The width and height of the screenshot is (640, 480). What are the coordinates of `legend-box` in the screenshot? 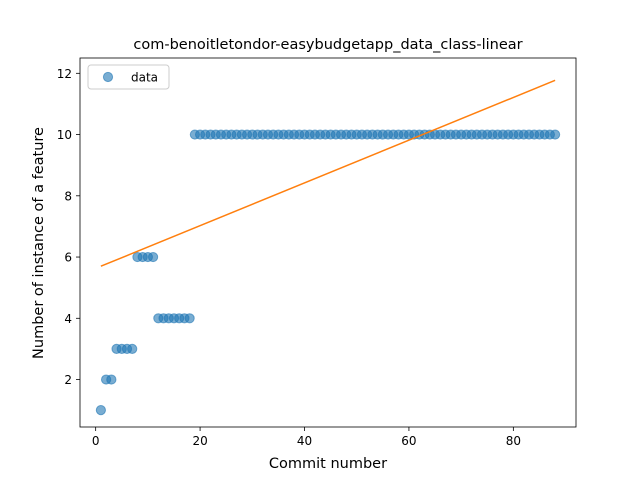 It's located at (128, 77).